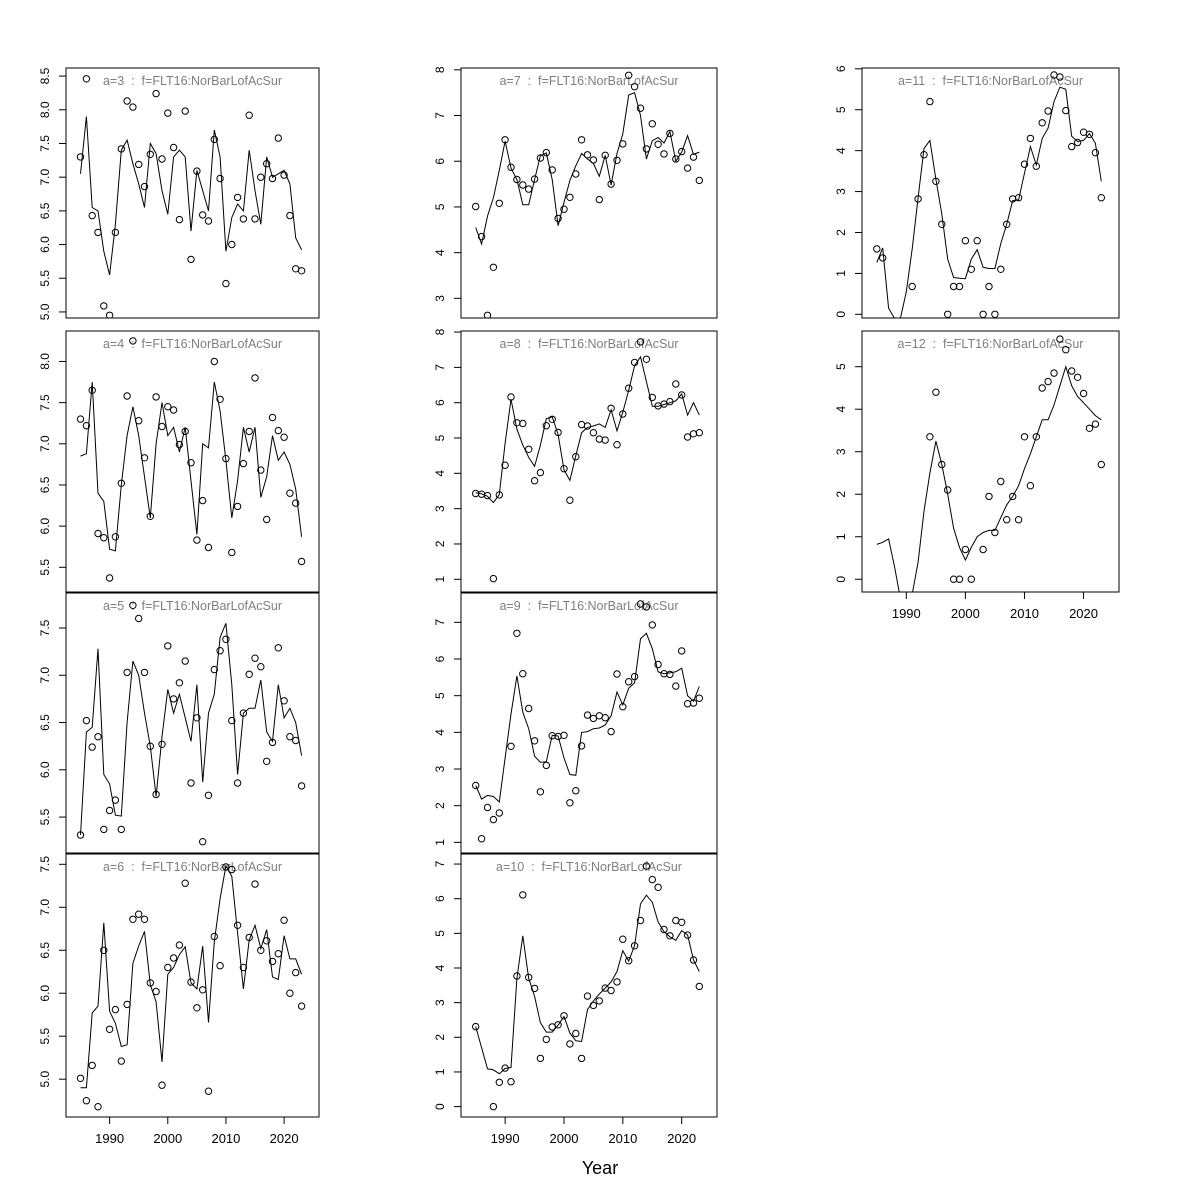  What do you see at coordinates (45, 109) in the screenshot?
I see `y-tick-label: 8.0` at bounding box center [45, 109].